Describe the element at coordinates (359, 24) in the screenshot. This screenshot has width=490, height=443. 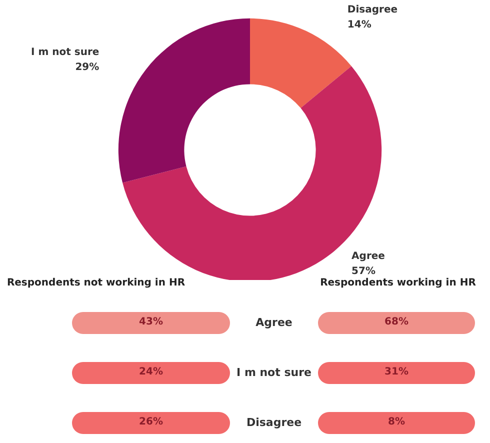
I see `data-label: 14%` at that location.